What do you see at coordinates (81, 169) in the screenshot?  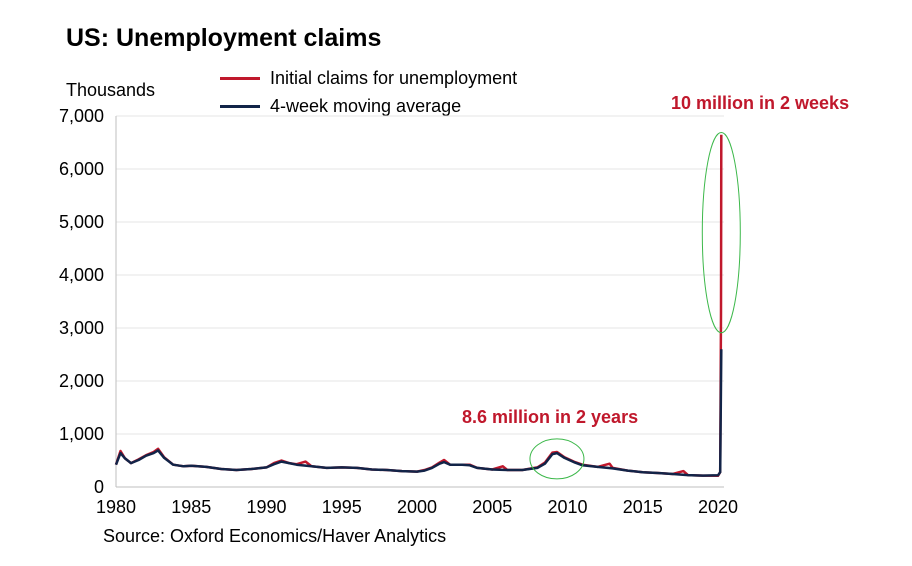 I see `y-tick-label: 6,000` at bounding box center [81, 169].